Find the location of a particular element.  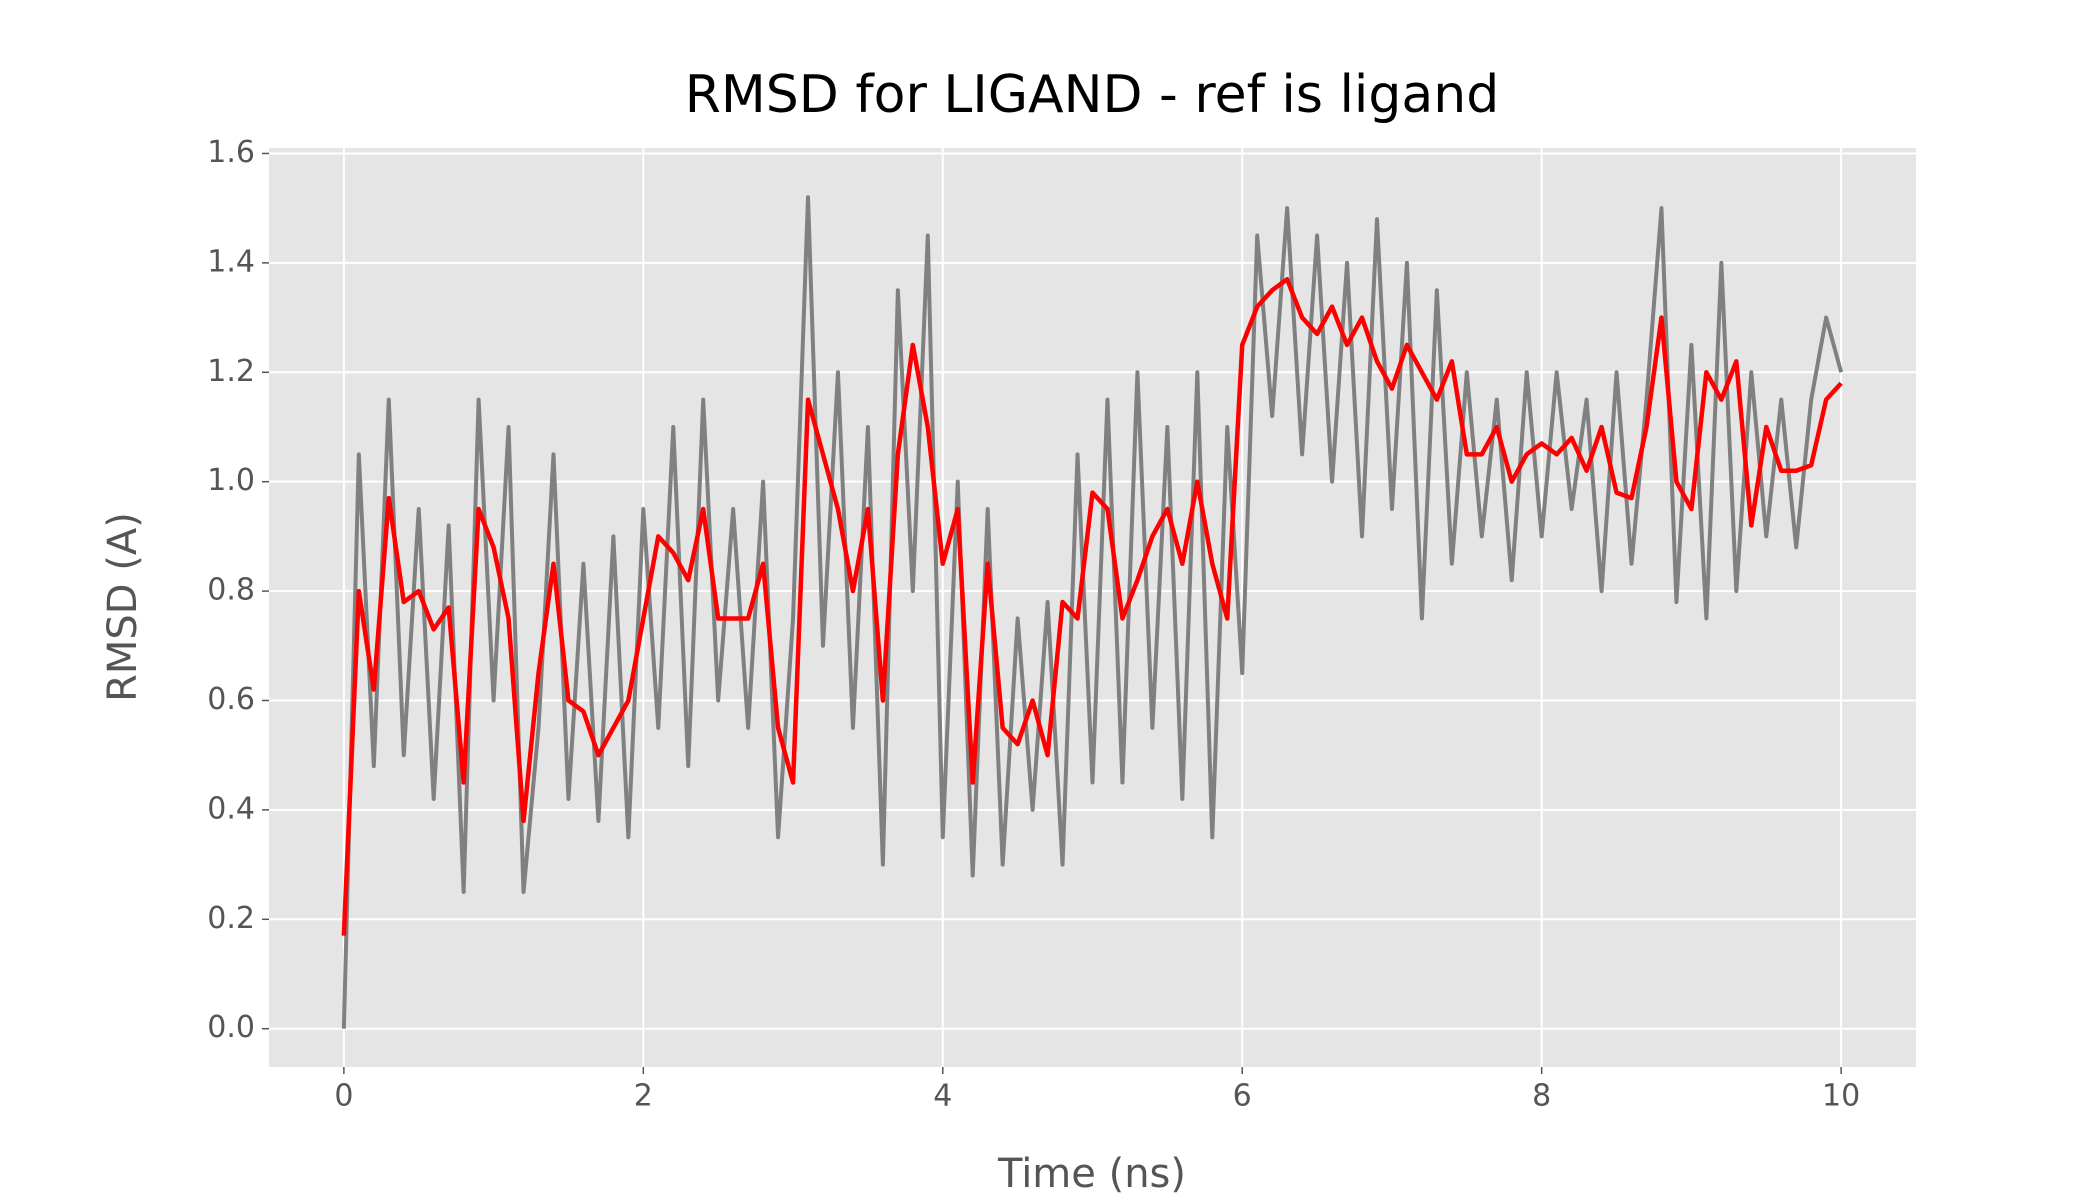

y-tick-label: 0.6 is located at coordinates (231, 699).